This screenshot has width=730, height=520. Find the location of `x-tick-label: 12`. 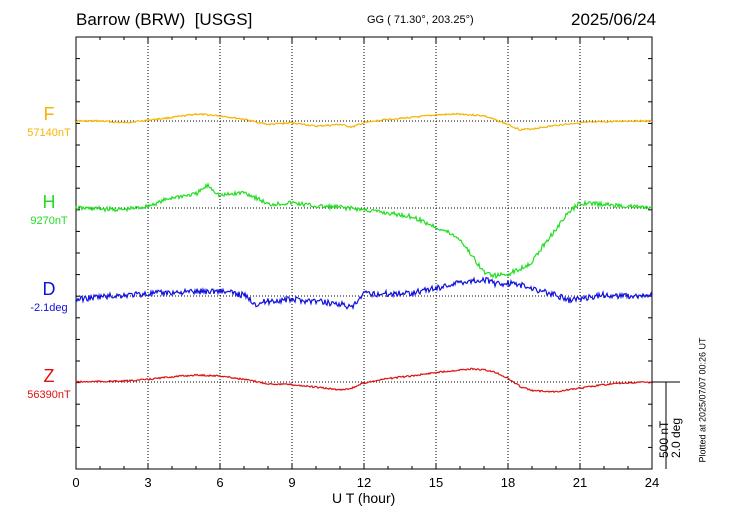

x-tick-label: 12 is located at coordinates (364, 482).